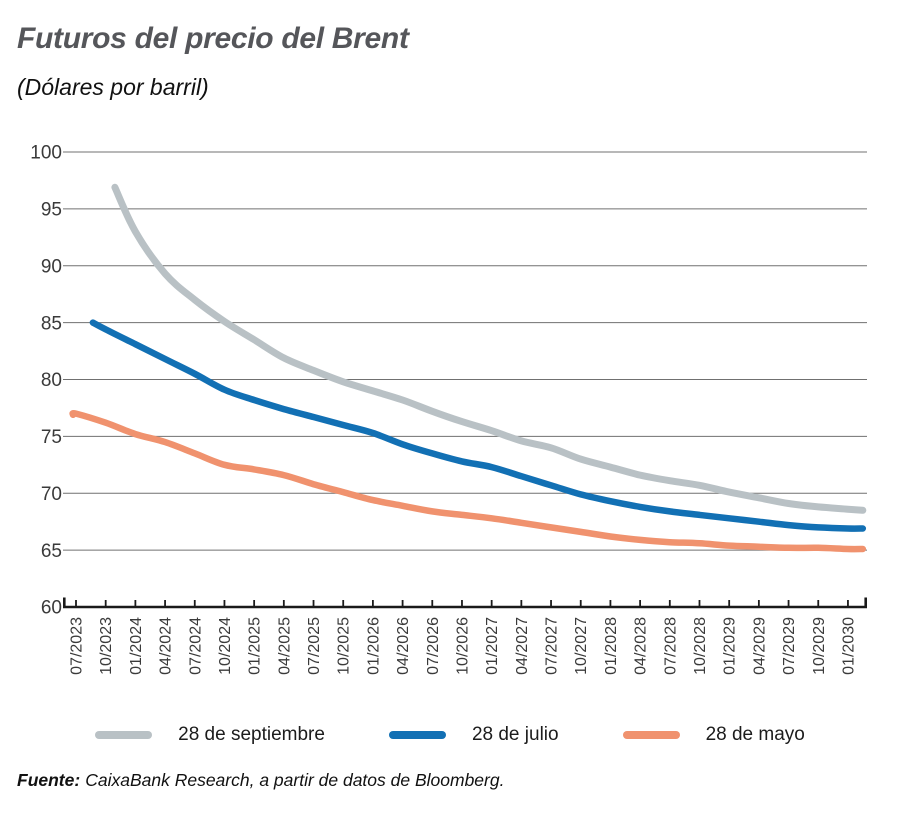 The height and width of the screenshot is (821, 900). I want to click on x-tick-label: 04/2029, so click(759, 646).